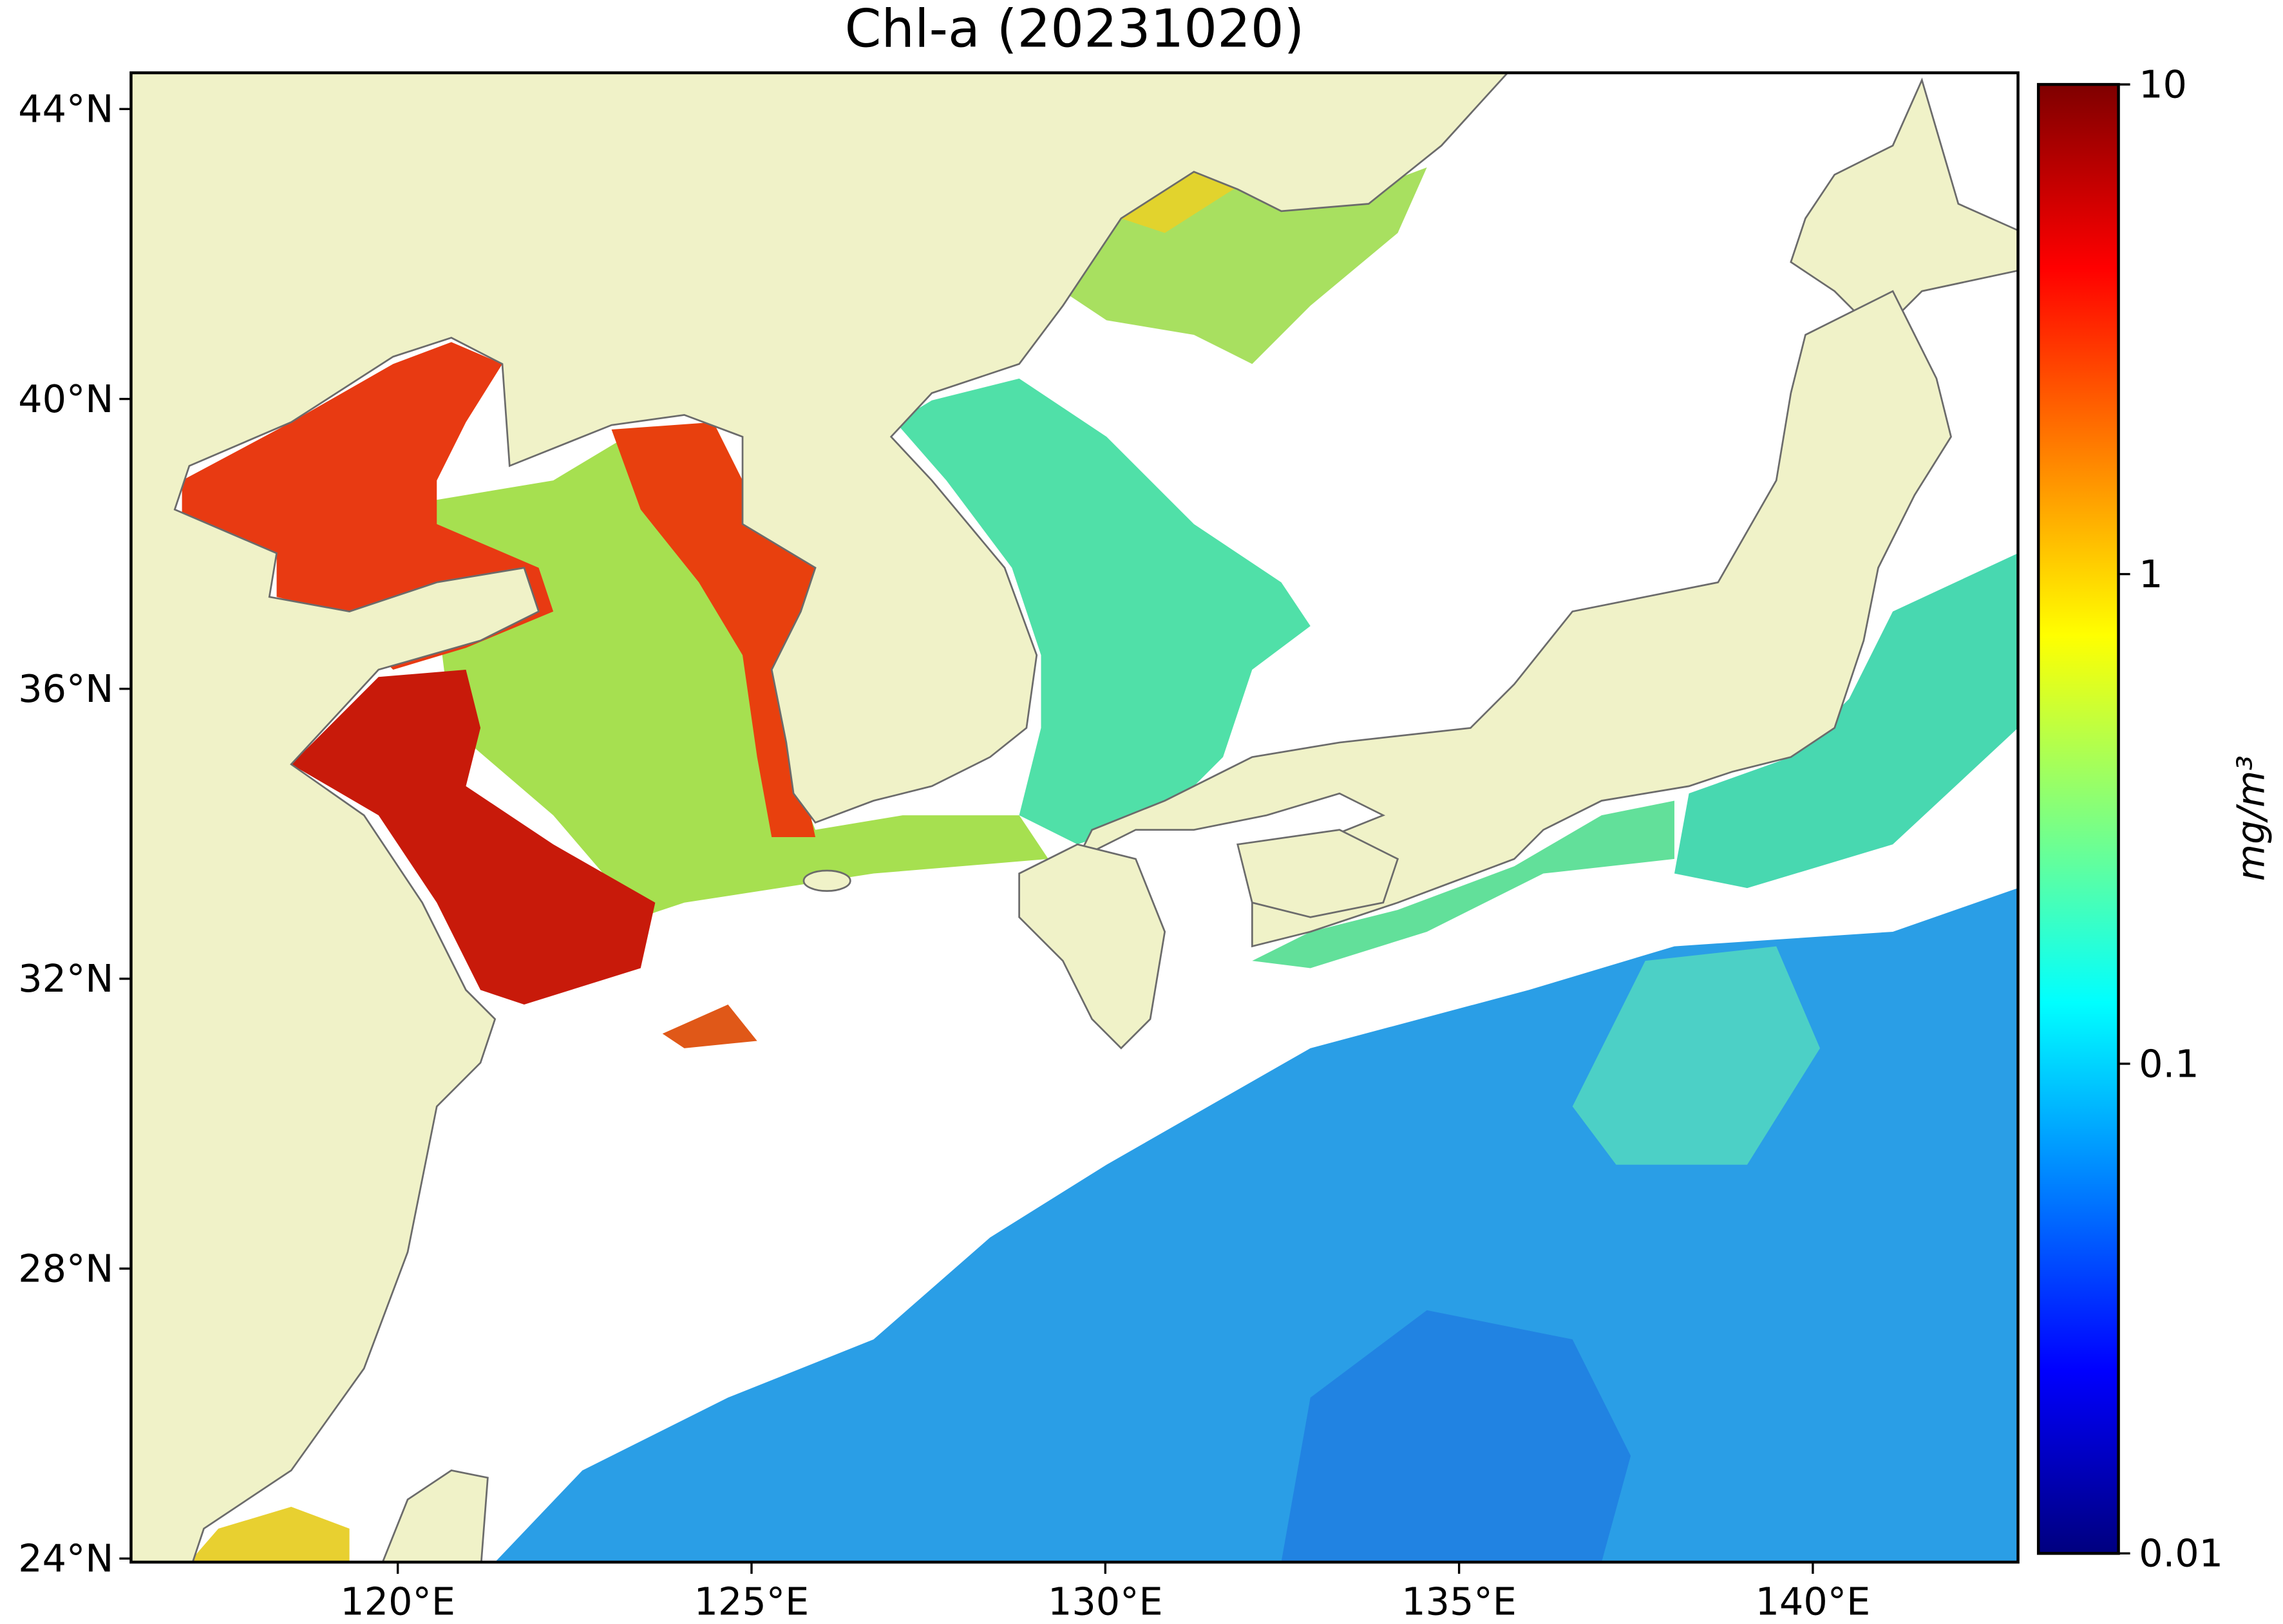  What do you see at coordinates (65, 979) in the screenshot?
I see `y-tick-label: 32°N` at bounding box center [65, 979].